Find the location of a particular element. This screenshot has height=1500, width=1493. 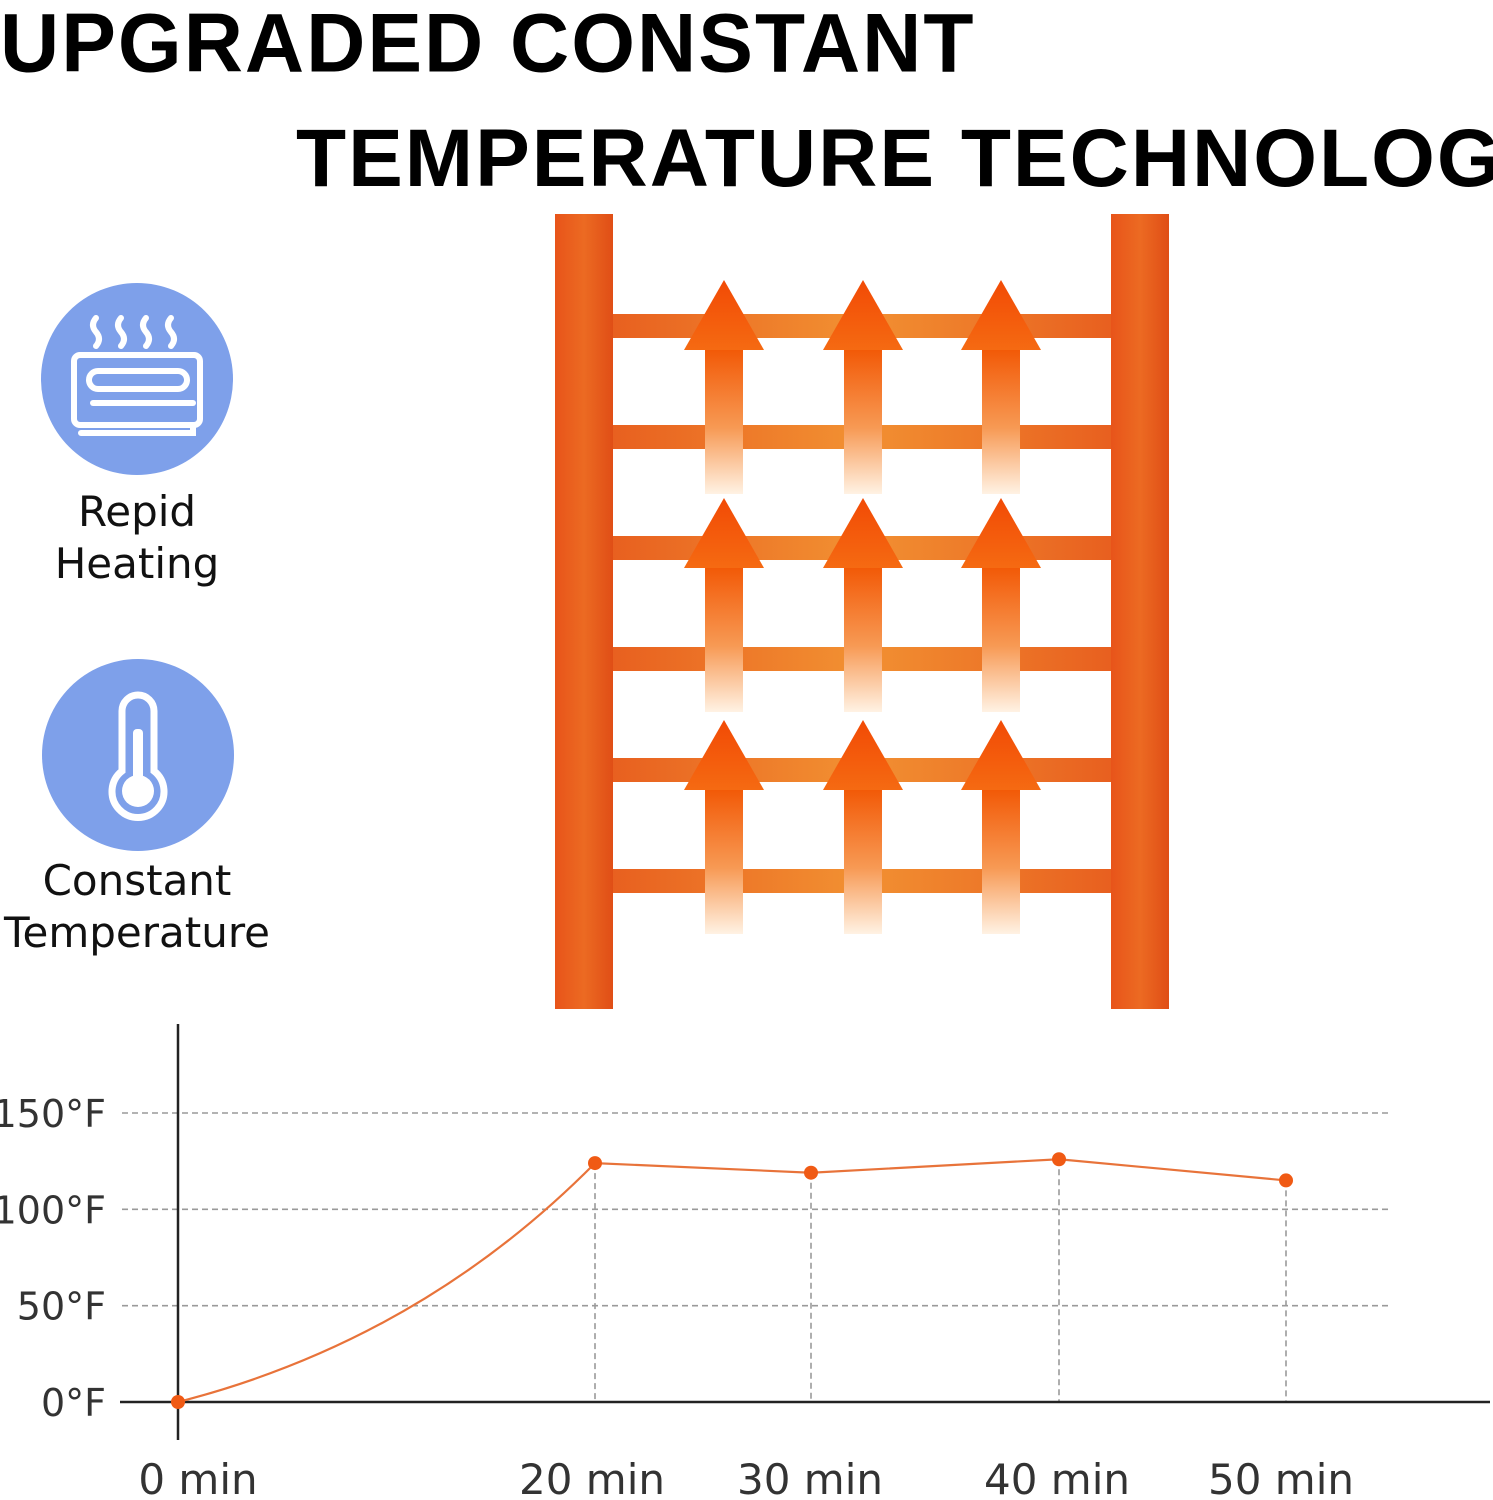

feature-label-line: Heating is located at coordinates (137, 563).